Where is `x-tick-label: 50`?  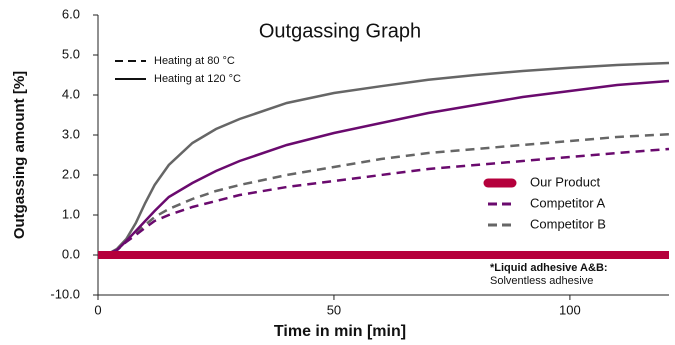 x-tick-label: 50 is located at coordinates (334, 309).